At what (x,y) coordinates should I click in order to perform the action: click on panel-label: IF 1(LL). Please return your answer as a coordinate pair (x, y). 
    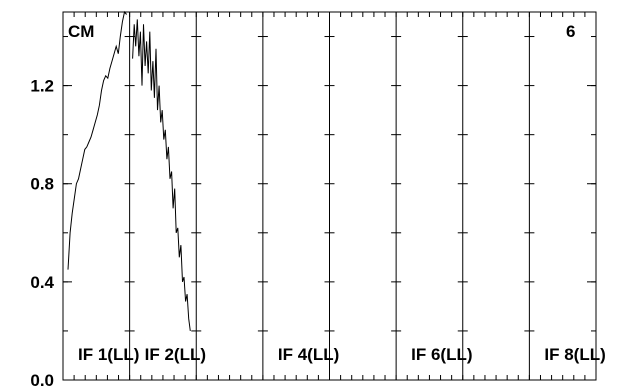
    Looking at the image, I should click on (108, 354).